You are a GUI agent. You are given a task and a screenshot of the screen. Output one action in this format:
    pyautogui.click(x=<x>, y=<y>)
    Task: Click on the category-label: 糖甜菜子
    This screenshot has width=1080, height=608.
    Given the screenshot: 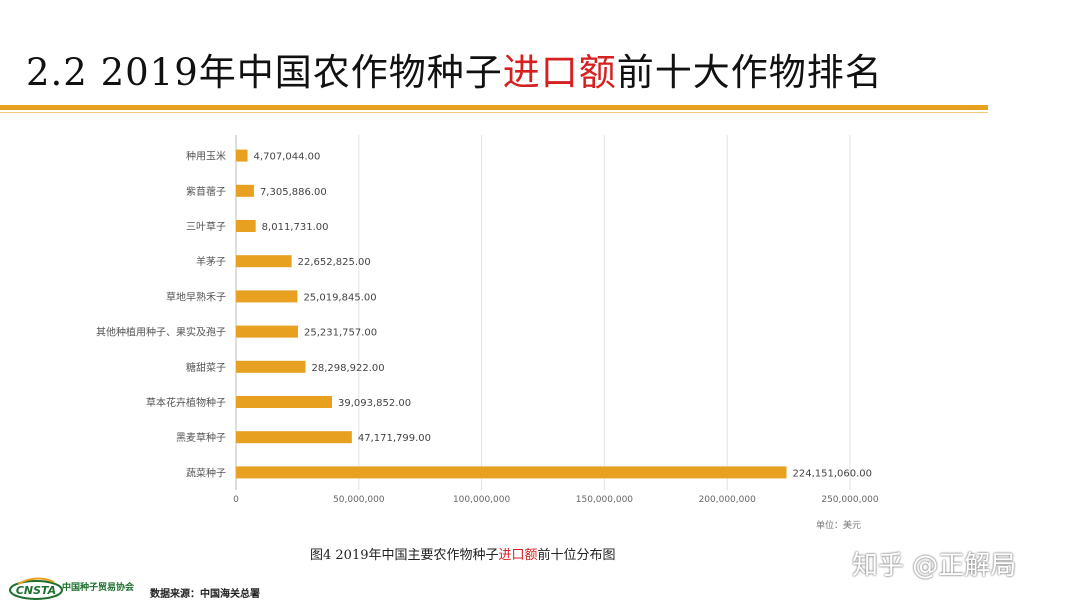 What is the action you would take?
    pyautogui.click(x=206, y=367)
    